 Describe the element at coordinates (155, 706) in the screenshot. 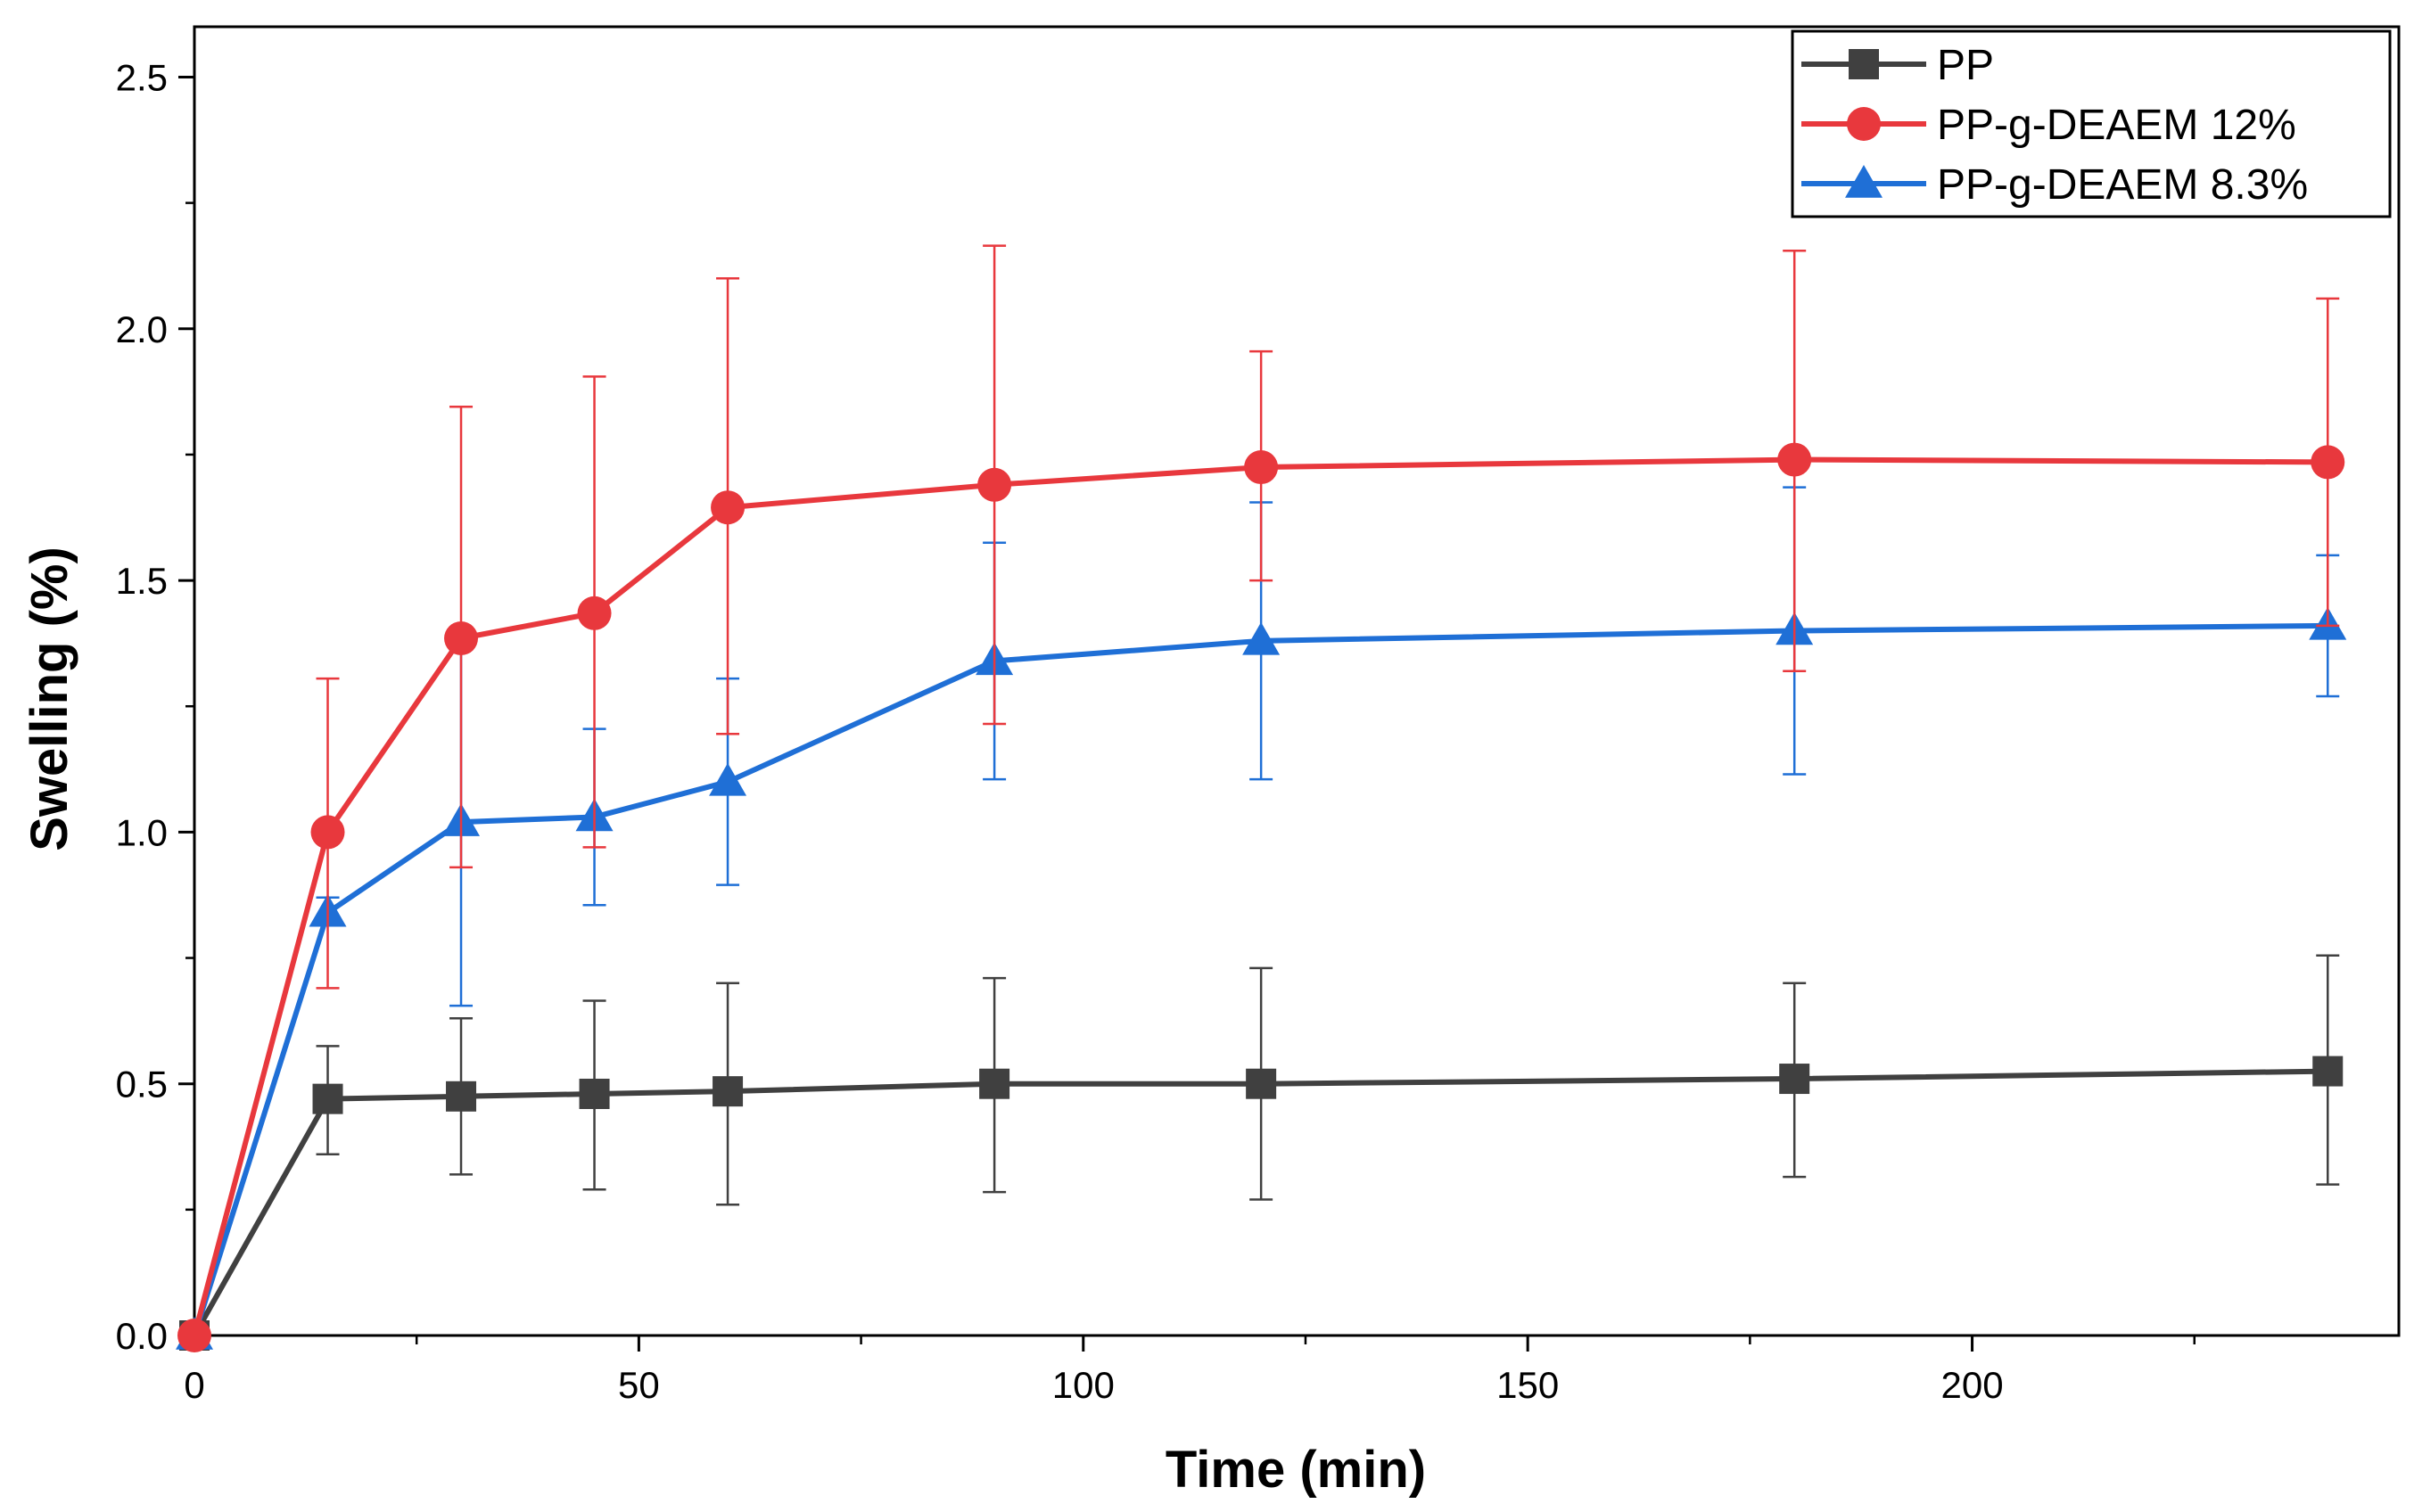

I see `y-axis: 0.0 0.5 1.0 1.5 2.0 2.5` at that location.